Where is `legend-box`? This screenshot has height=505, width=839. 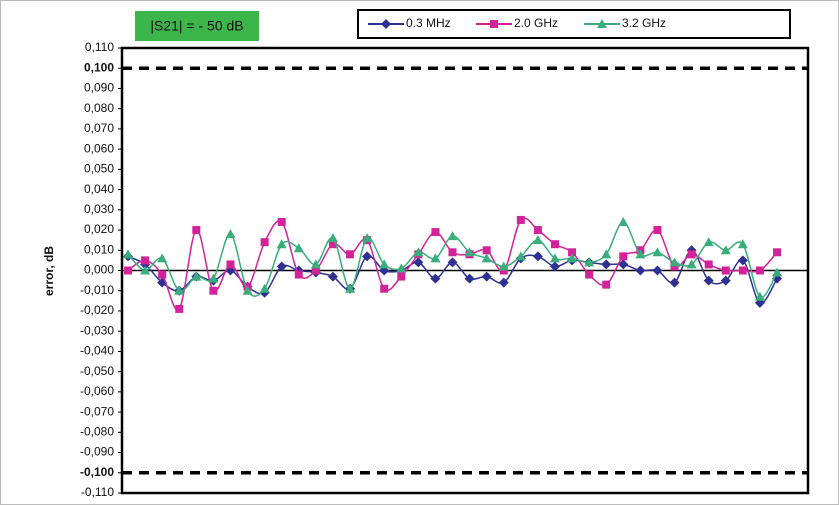
legend-box is located at coordinates (574, 24).